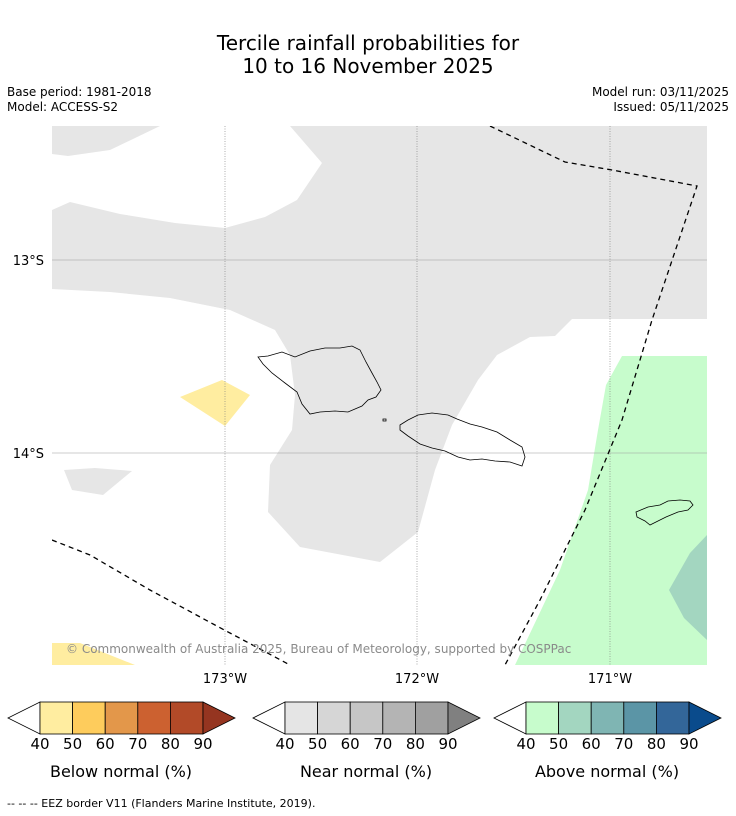  I want to click on title-line-2: 10 to 16 November 2025, so click(368, 66).